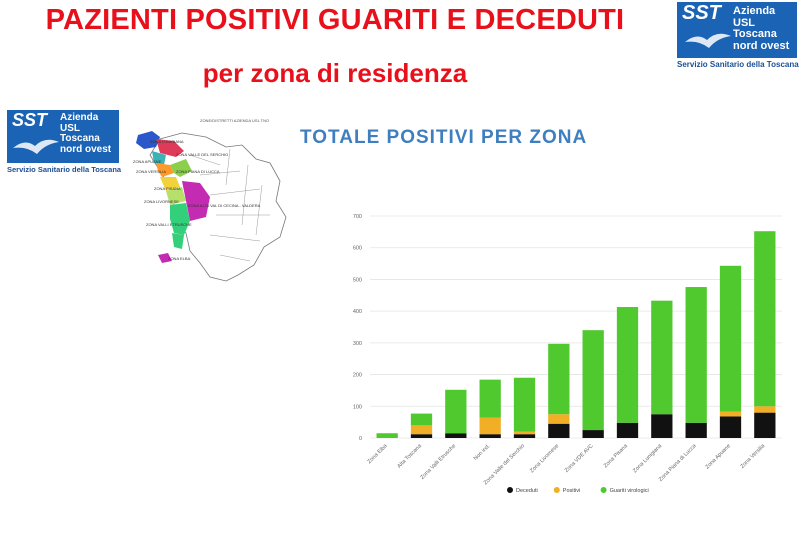 The width and height of the screenshot is (800, 534). Describe the element at coordinates (378, 454) in the screenshot. I see `x-tick-label: Zona Elba` at that location.